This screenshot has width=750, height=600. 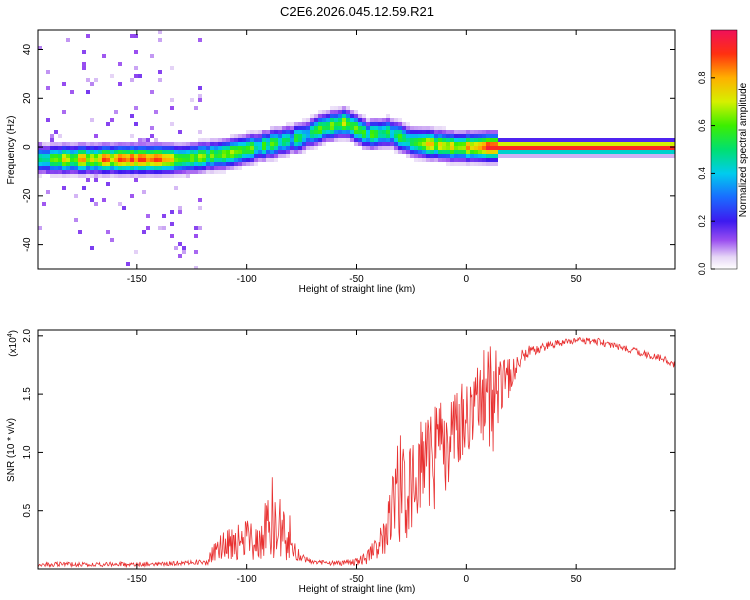 I want to click on spectrogram-y-axis-label: Frequency (Hz), so click(x=11, y=150).